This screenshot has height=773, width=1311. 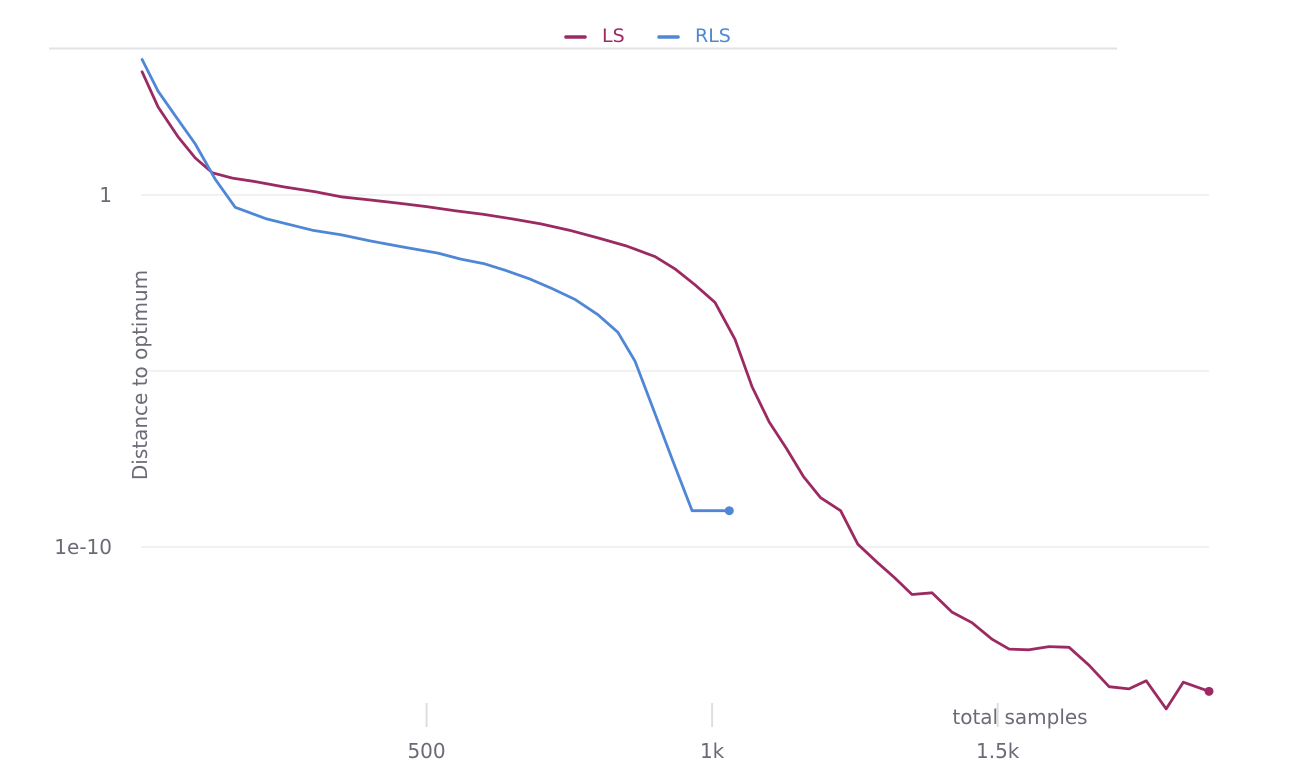 I want to click on legend: LS RLS, so click(x=583, y=37).